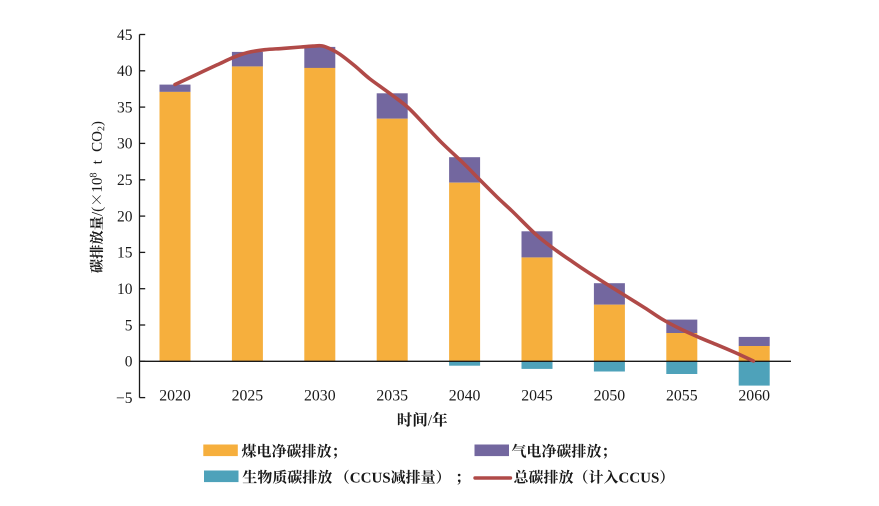  I want to click on svg-text: 2055, so click(682, 396).